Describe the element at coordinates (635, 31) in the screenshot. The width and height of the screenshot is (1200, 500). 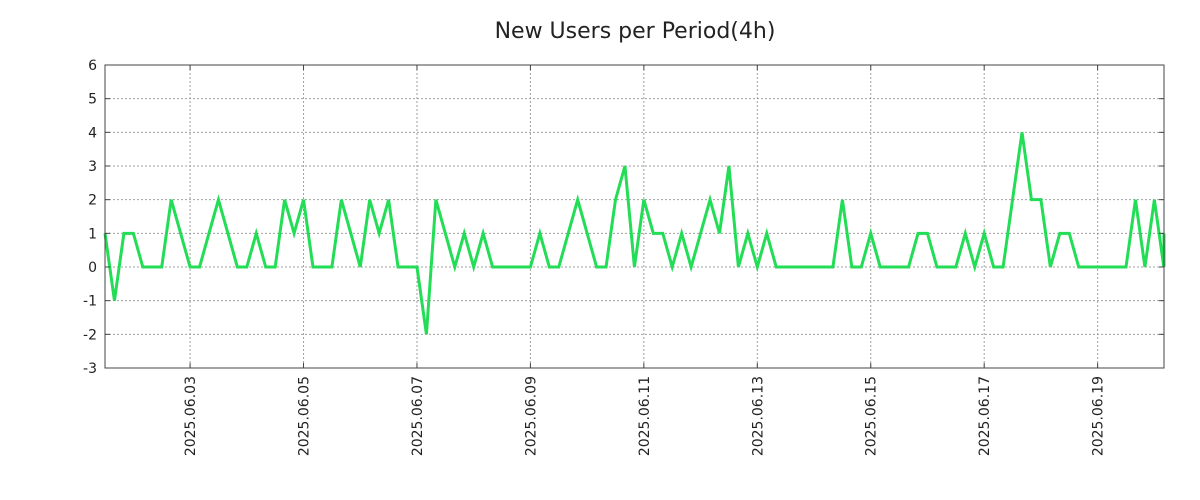
I see `chart-title: New Users per Period(4h)` at that location.